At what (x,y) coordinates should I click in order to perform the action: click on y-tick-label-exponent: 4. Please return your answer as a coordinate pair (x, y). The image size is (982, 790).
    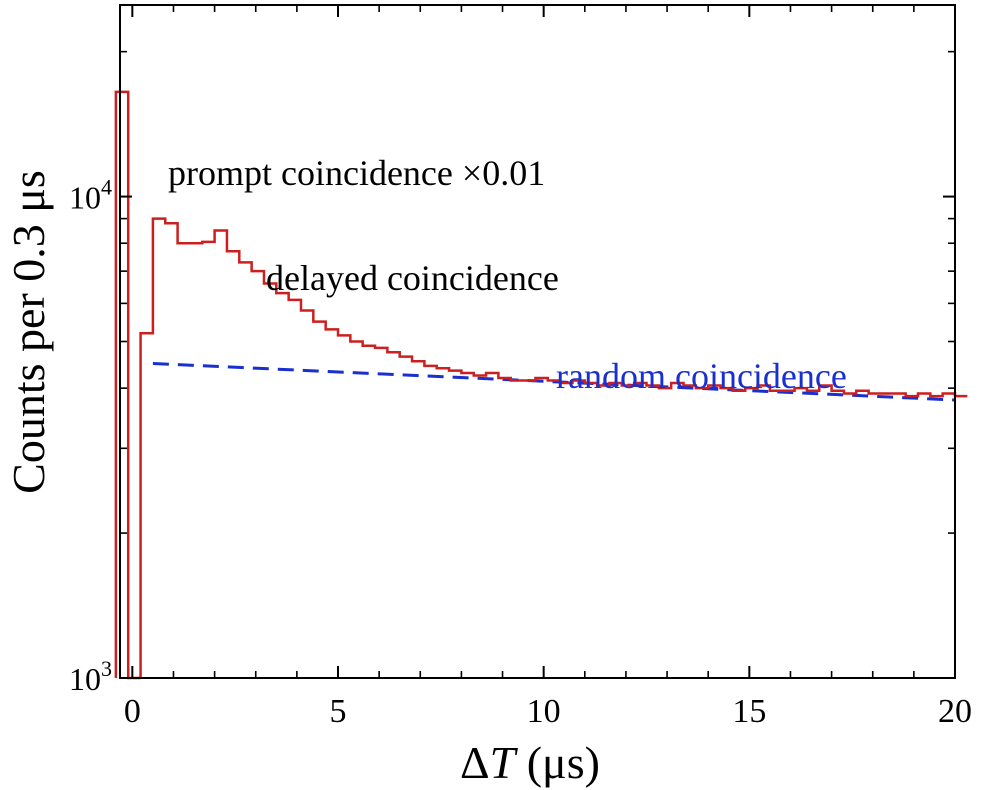
    Looking at the image, I should click on (106, 187).